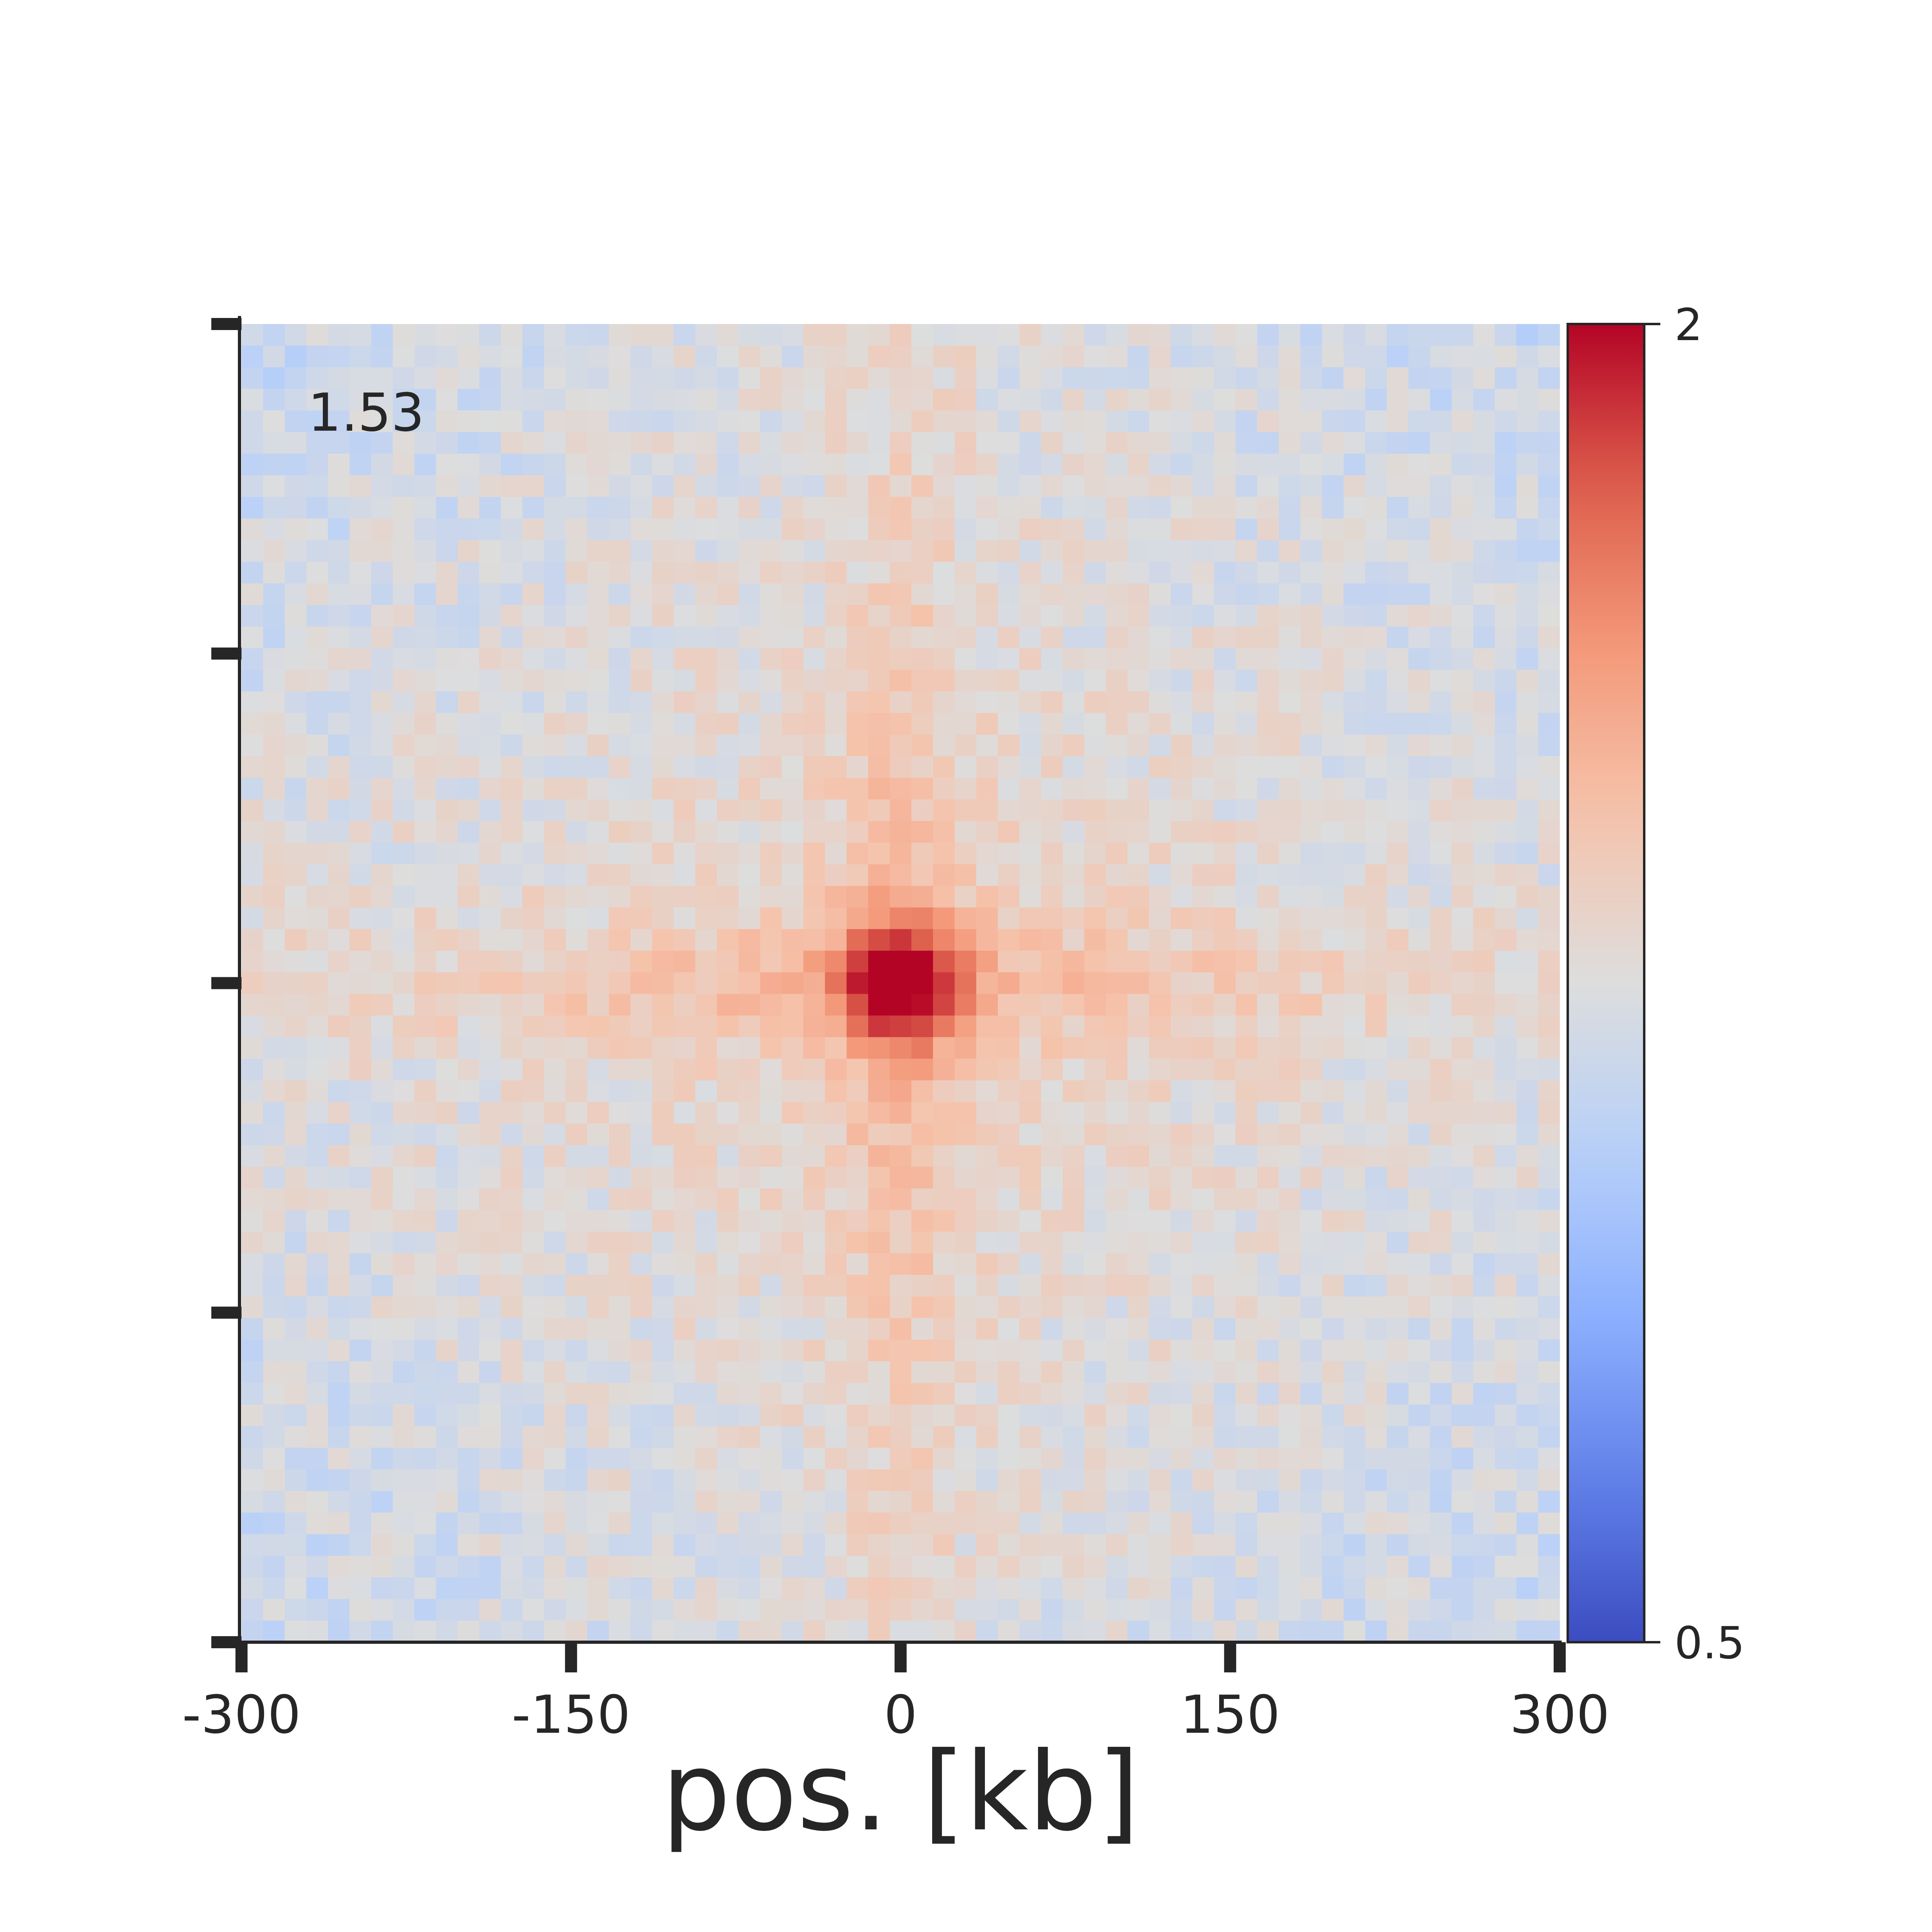 The image size is (1932, 1932). What do you see at coordinates (900, 1791) in the screenshot?
I see `x-axis-title: pos. [kb]` at bounding box center [900, 1791].